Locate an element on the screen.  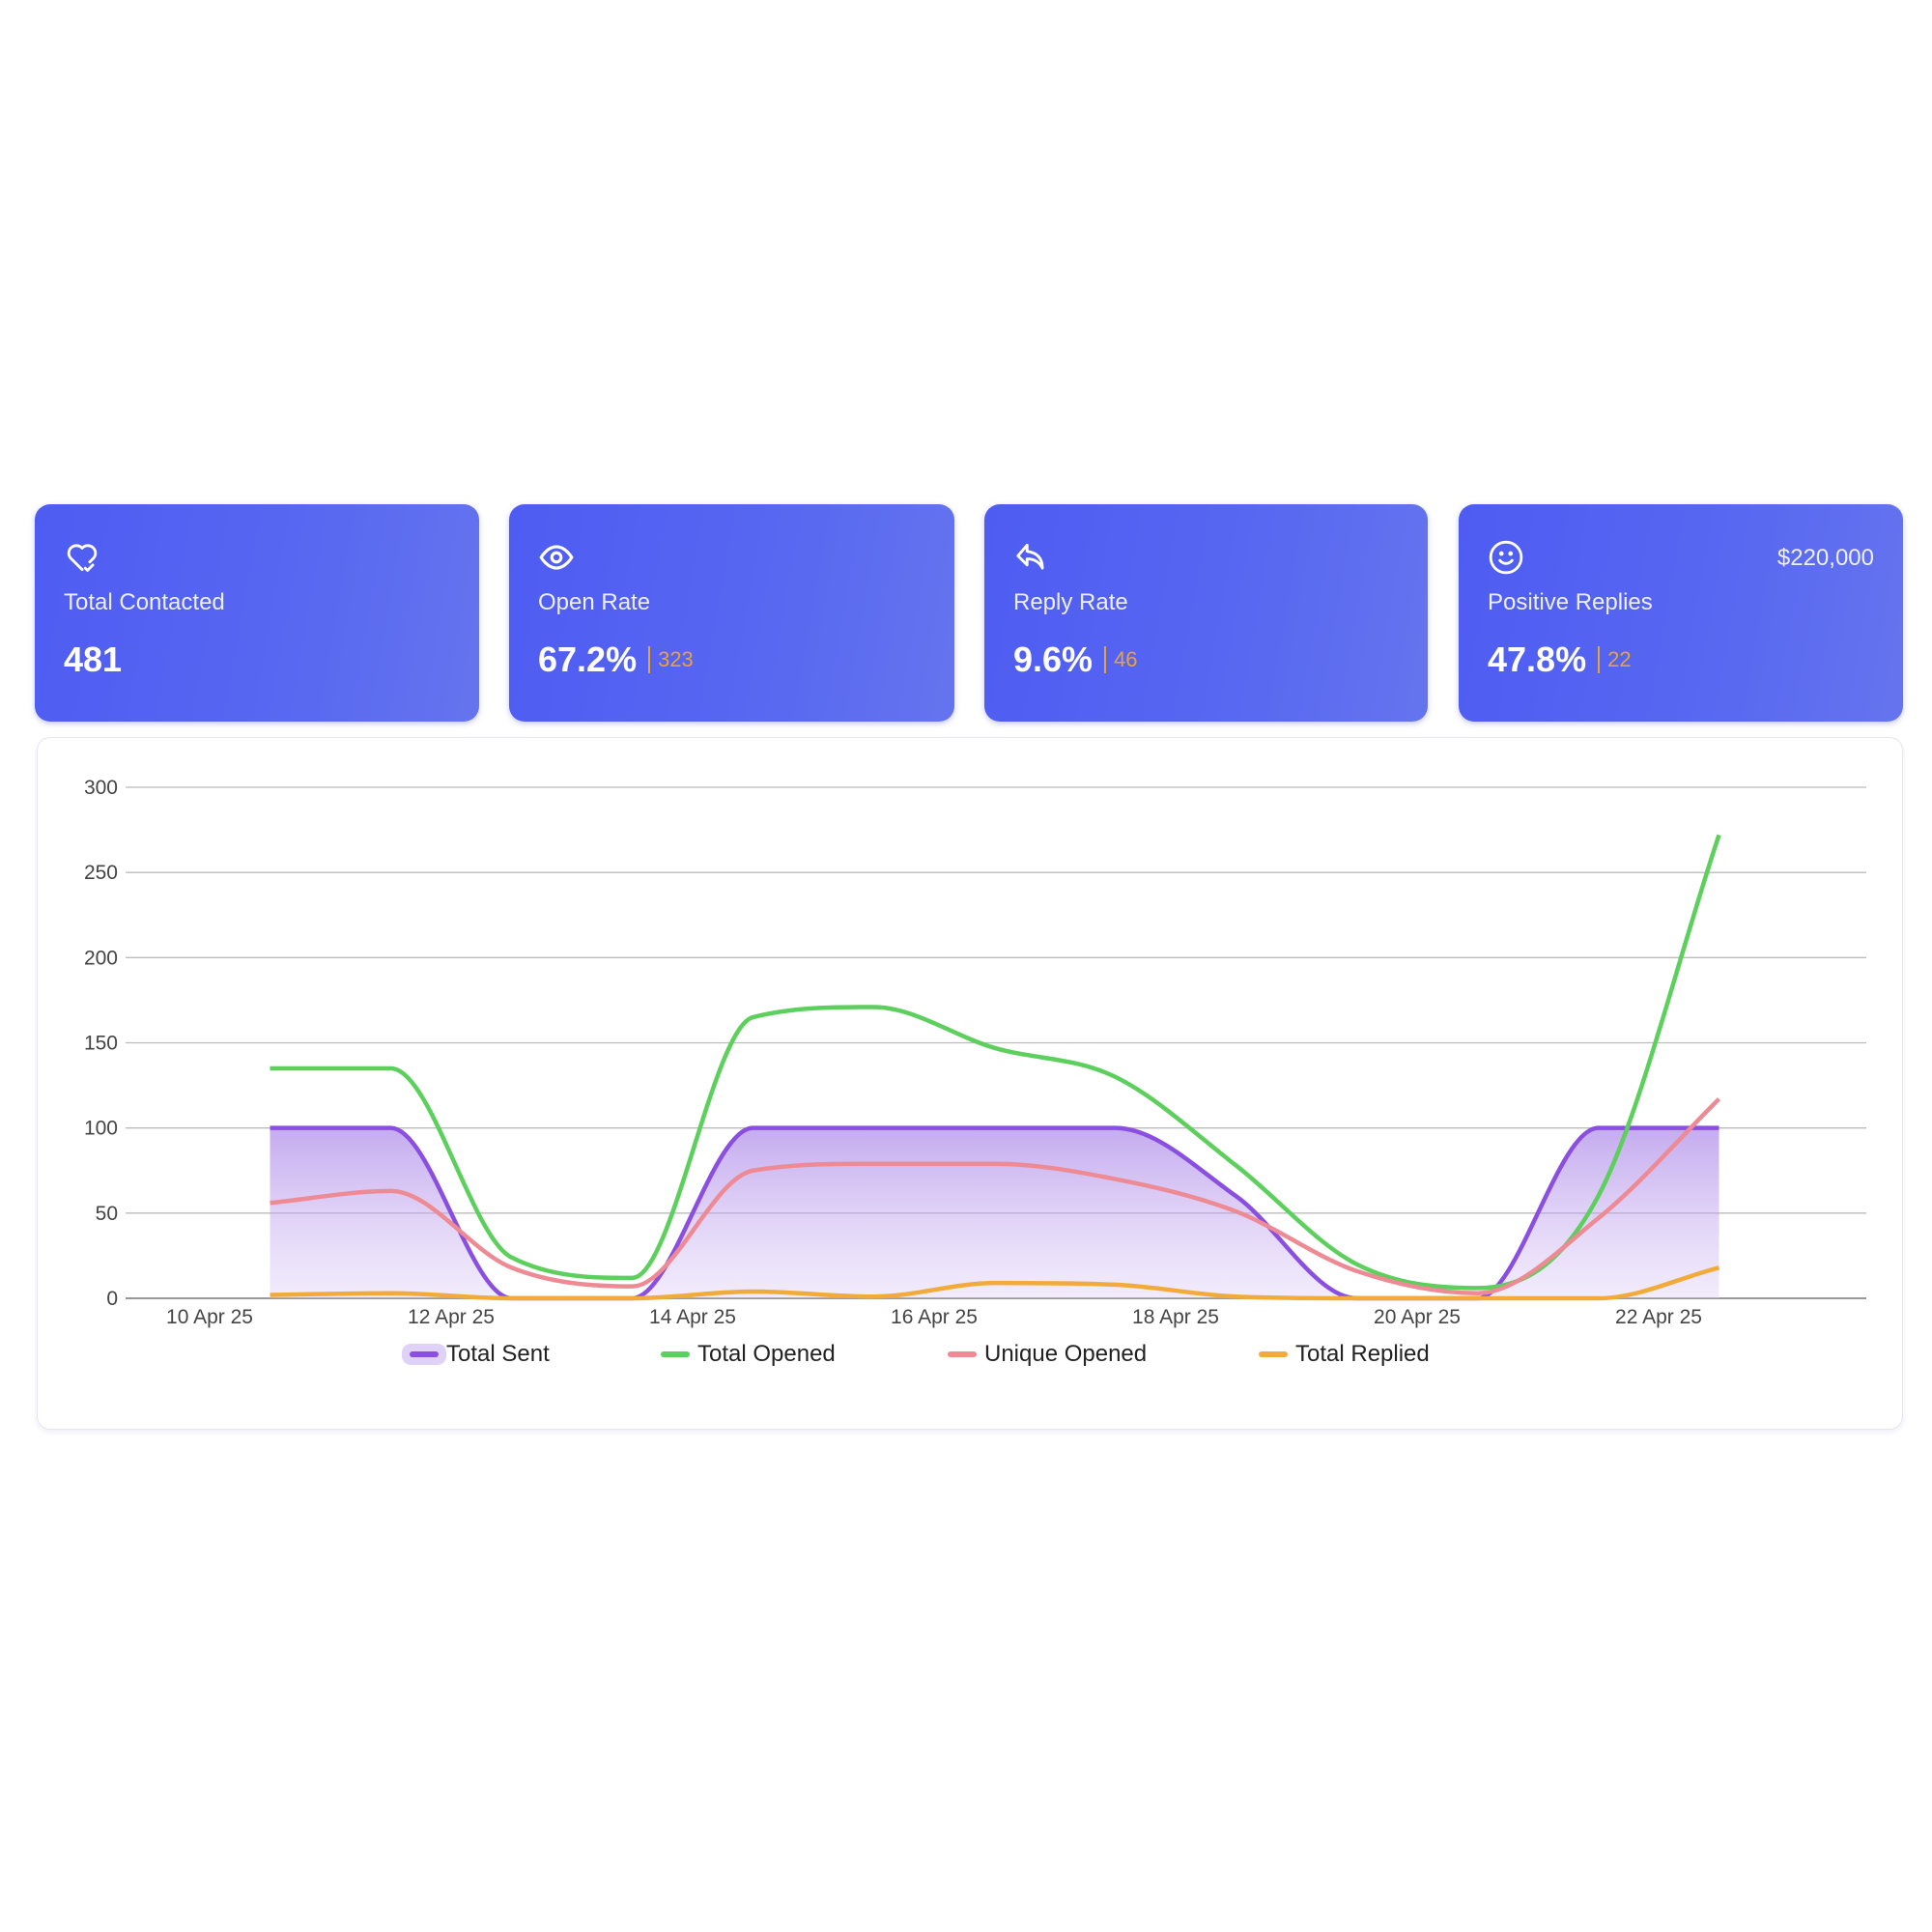
smile-icon is located at coordinates (1506, 557).